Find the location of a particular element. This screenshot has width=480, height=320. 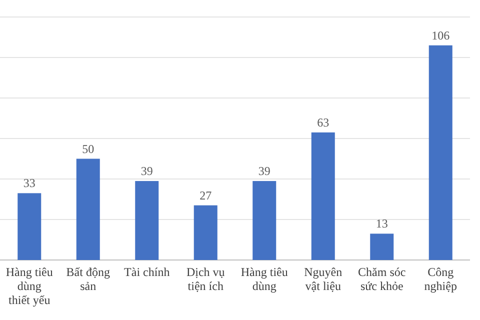

x-tick-label: Hàng tiêu dùng thiết yếu is located at coordinates (29, 286).